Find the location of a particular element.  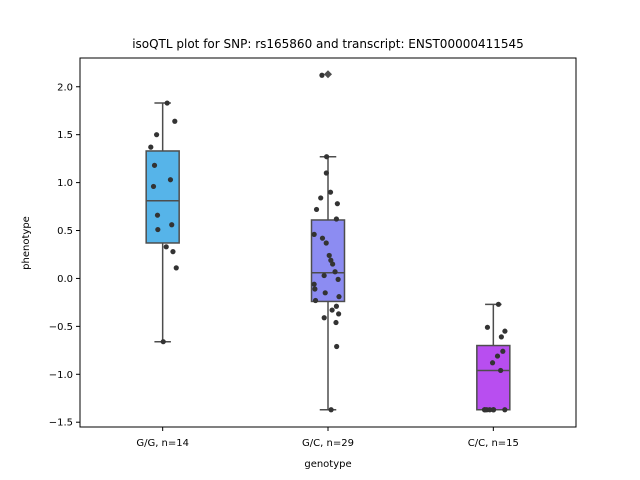

y-tick-label-3: −0.5 is located at coordinates (61, 327).